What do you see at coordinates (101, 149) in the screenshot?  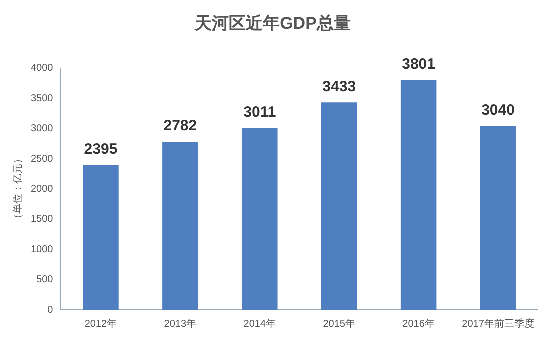 I see `data-label: 2395` at bounding box center [101, 149].